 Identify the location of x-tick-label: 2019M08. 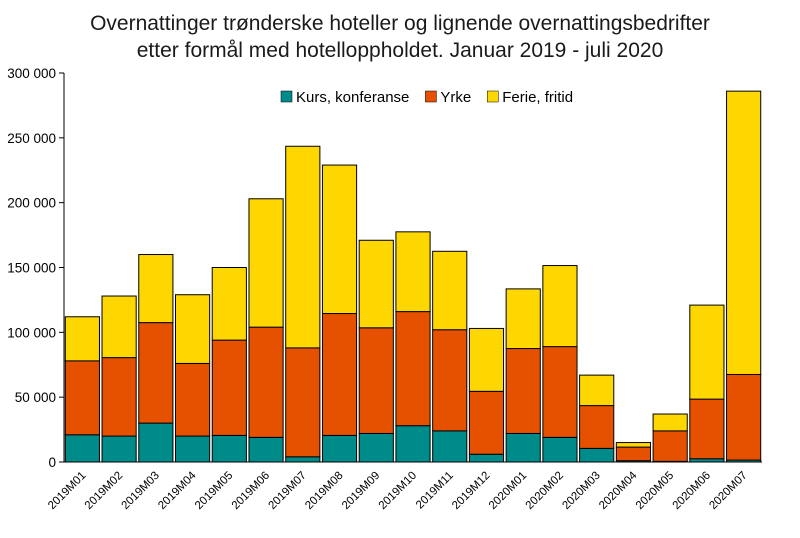
(324, 491).